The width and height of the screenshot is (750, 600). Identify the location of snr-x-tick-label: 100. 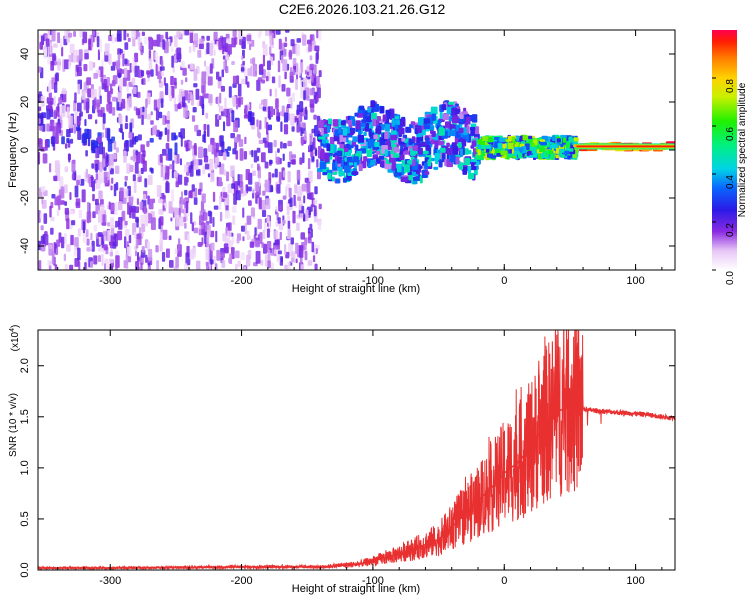
(635, 581).